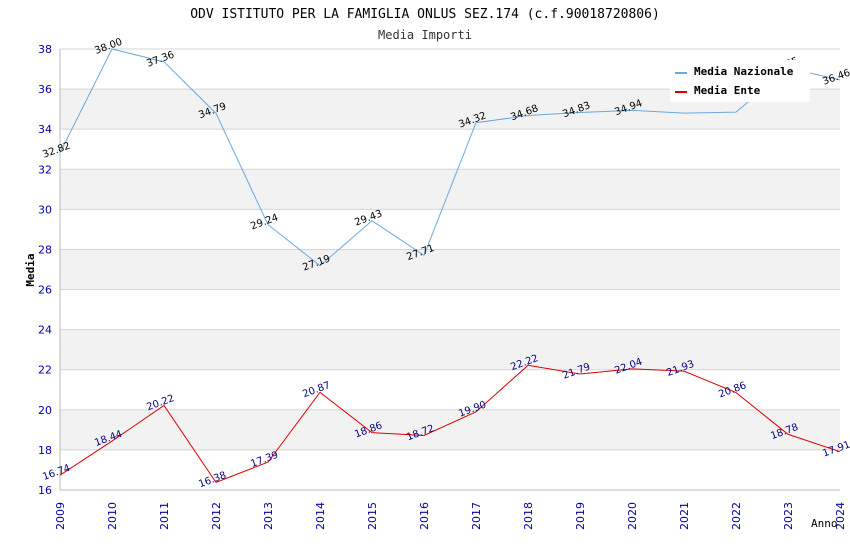 The height and width of the screenshot is (550, 850). Describe the element at coordinates (60, 516) in the screenshot. I see `x-tick-label: 2009` at that location.